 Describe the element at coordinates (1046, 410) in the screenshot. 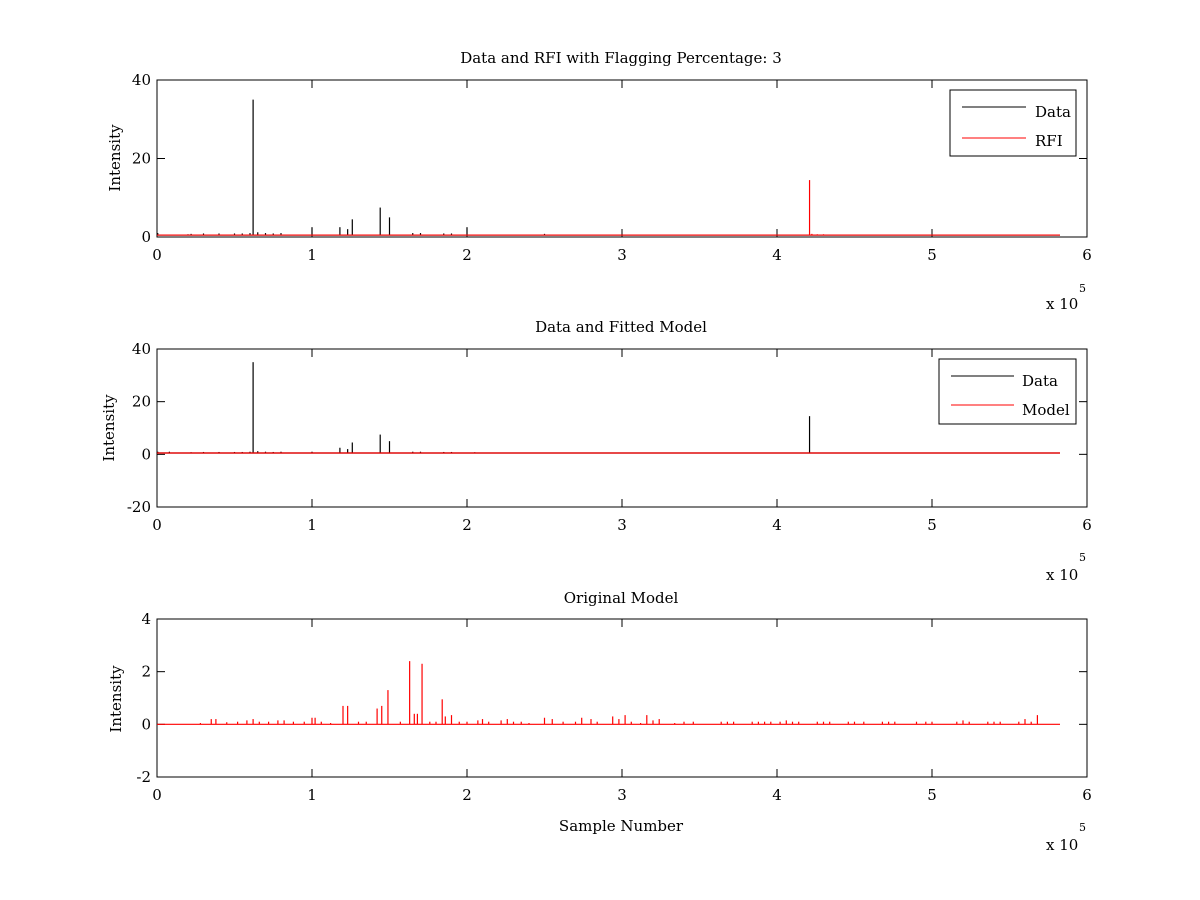

I see `panel-2-legend-model-label: Model` at that location.